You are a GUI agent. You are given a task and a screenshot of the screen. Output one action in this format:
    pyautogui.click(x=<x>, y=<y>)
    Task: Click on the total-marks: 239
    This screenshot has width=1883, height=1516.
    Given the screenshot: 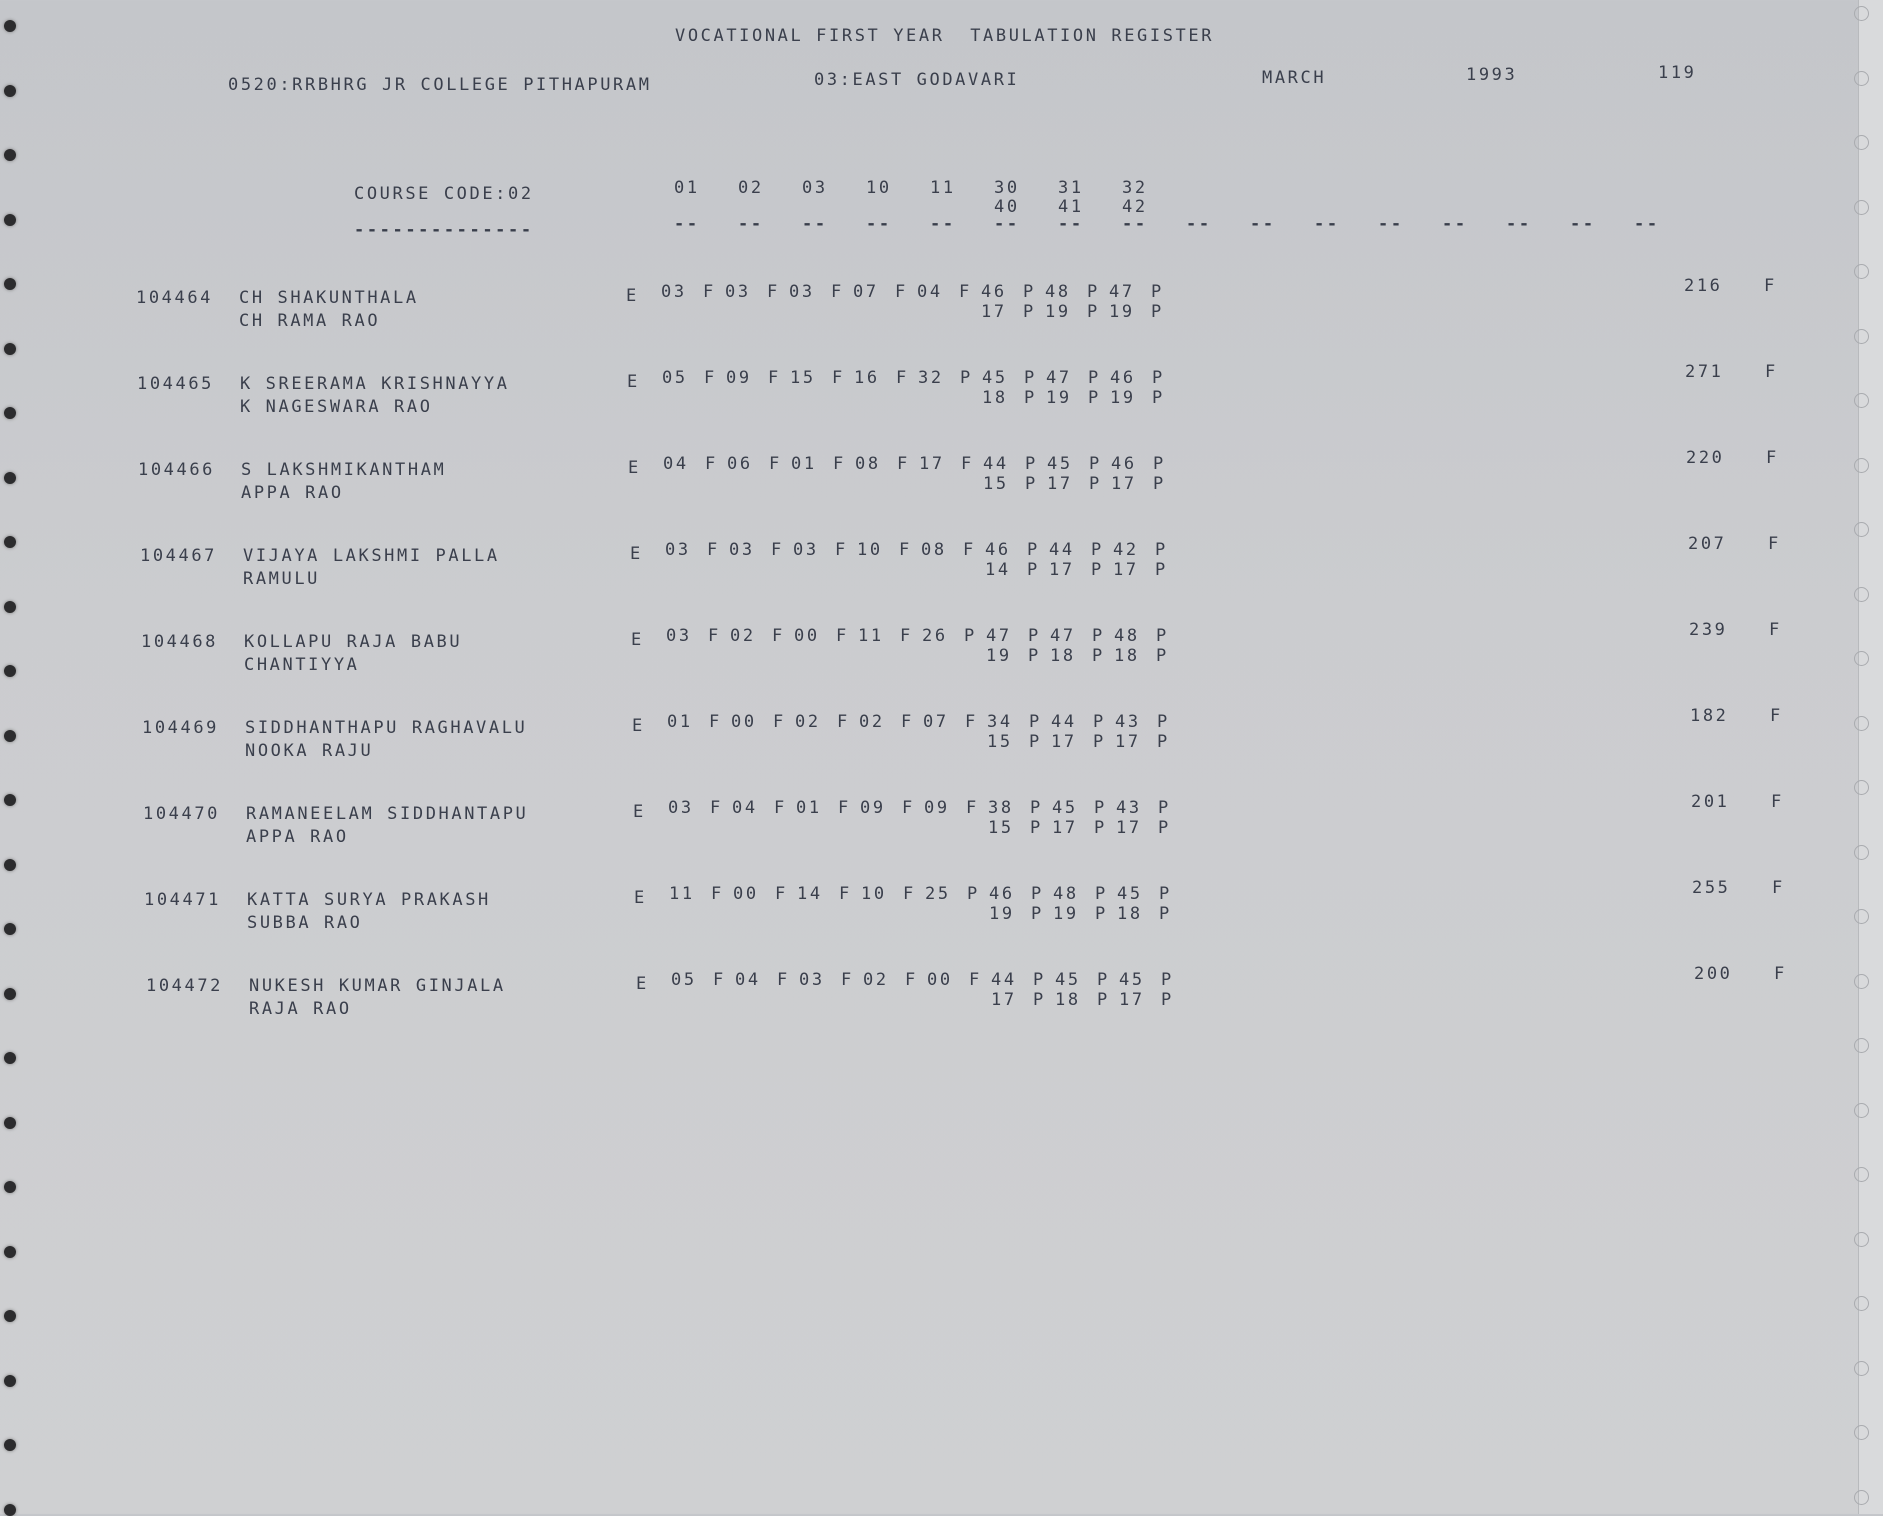 What is the action you would take?
    pyautogui.click(x=1708, y=630)
    